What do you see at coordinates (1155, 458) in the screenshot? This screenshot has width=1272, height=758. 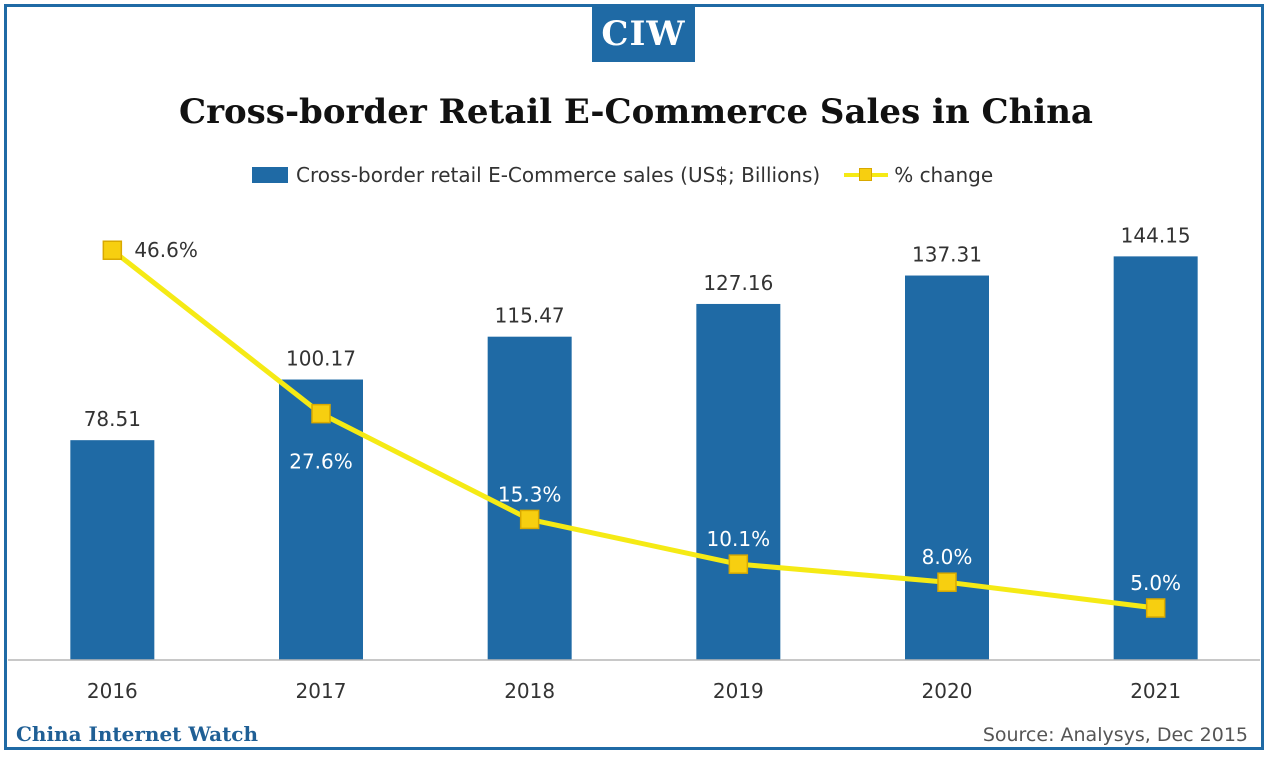 I see `bar-2021` at bounding box center [1155, 458].